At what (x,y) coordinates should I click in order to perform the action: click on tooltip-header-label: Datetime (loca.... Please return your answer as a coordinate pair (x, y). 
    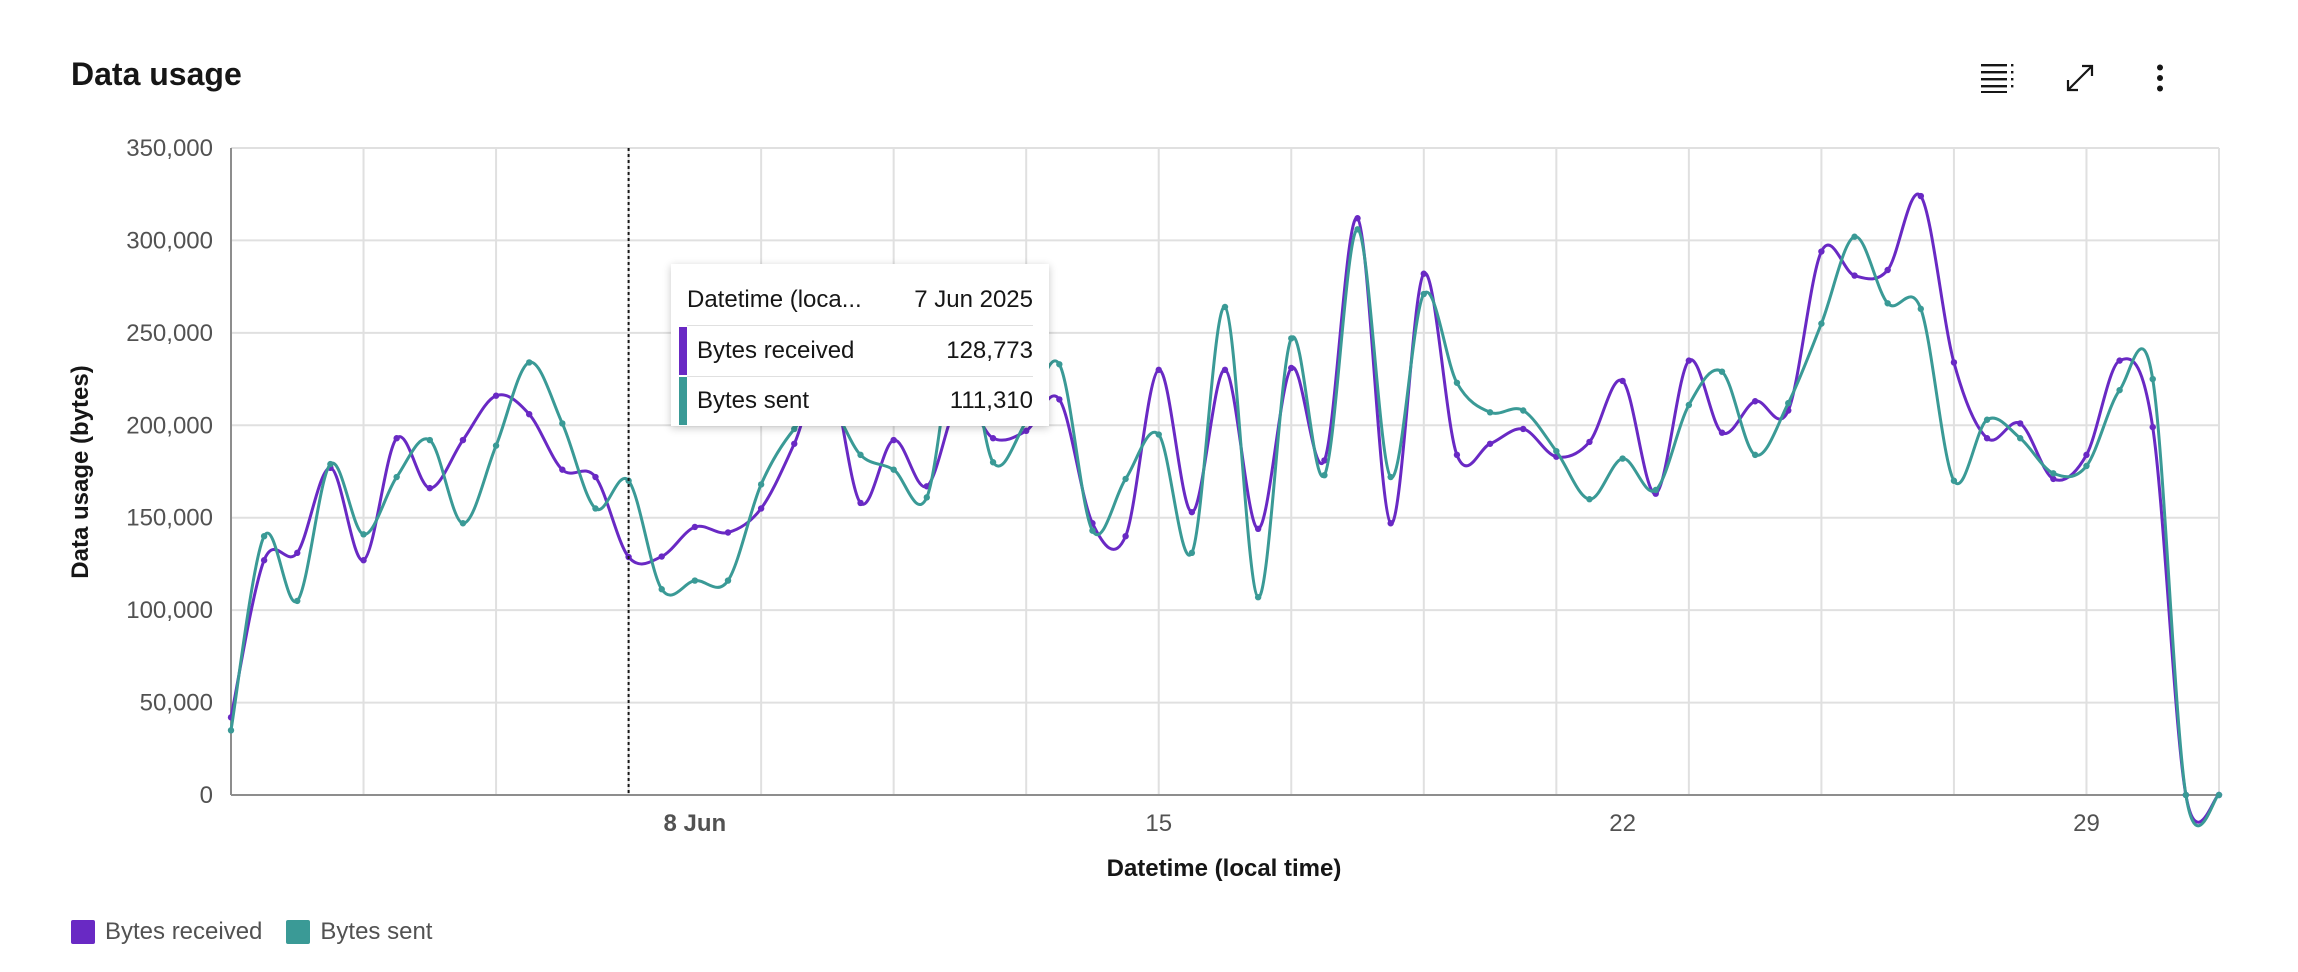
    Looking at the image, I should click on (774, 299).